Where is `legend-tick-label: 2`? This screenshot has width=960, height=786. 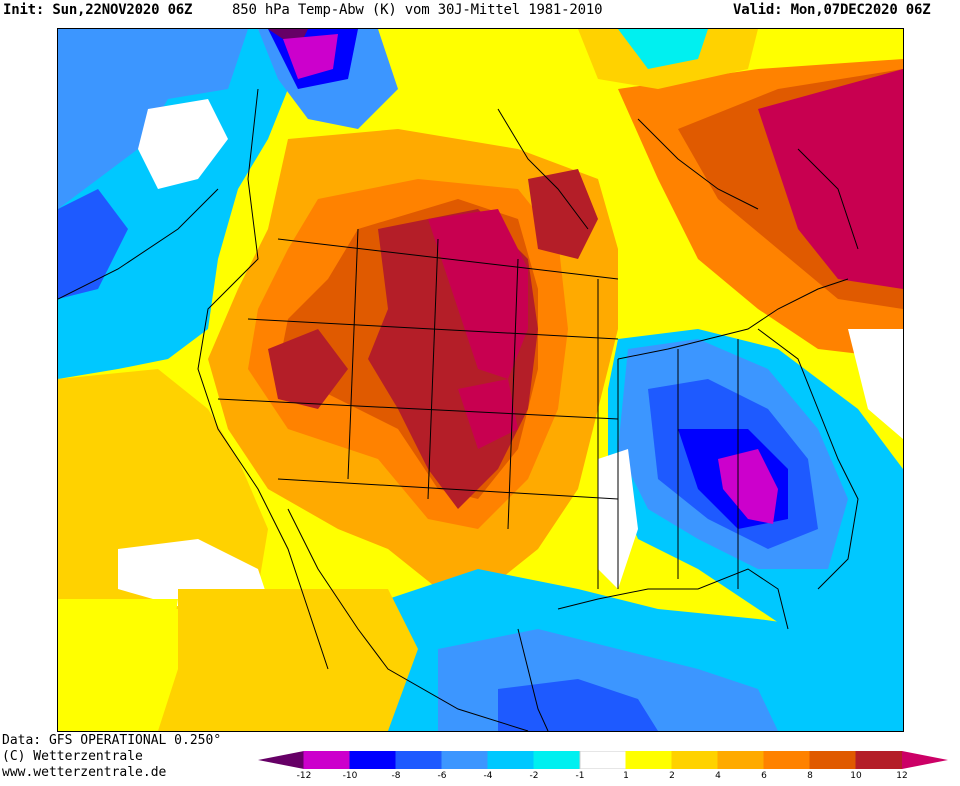
legend-tick-label: 2 is located at coordinates (672, 776).